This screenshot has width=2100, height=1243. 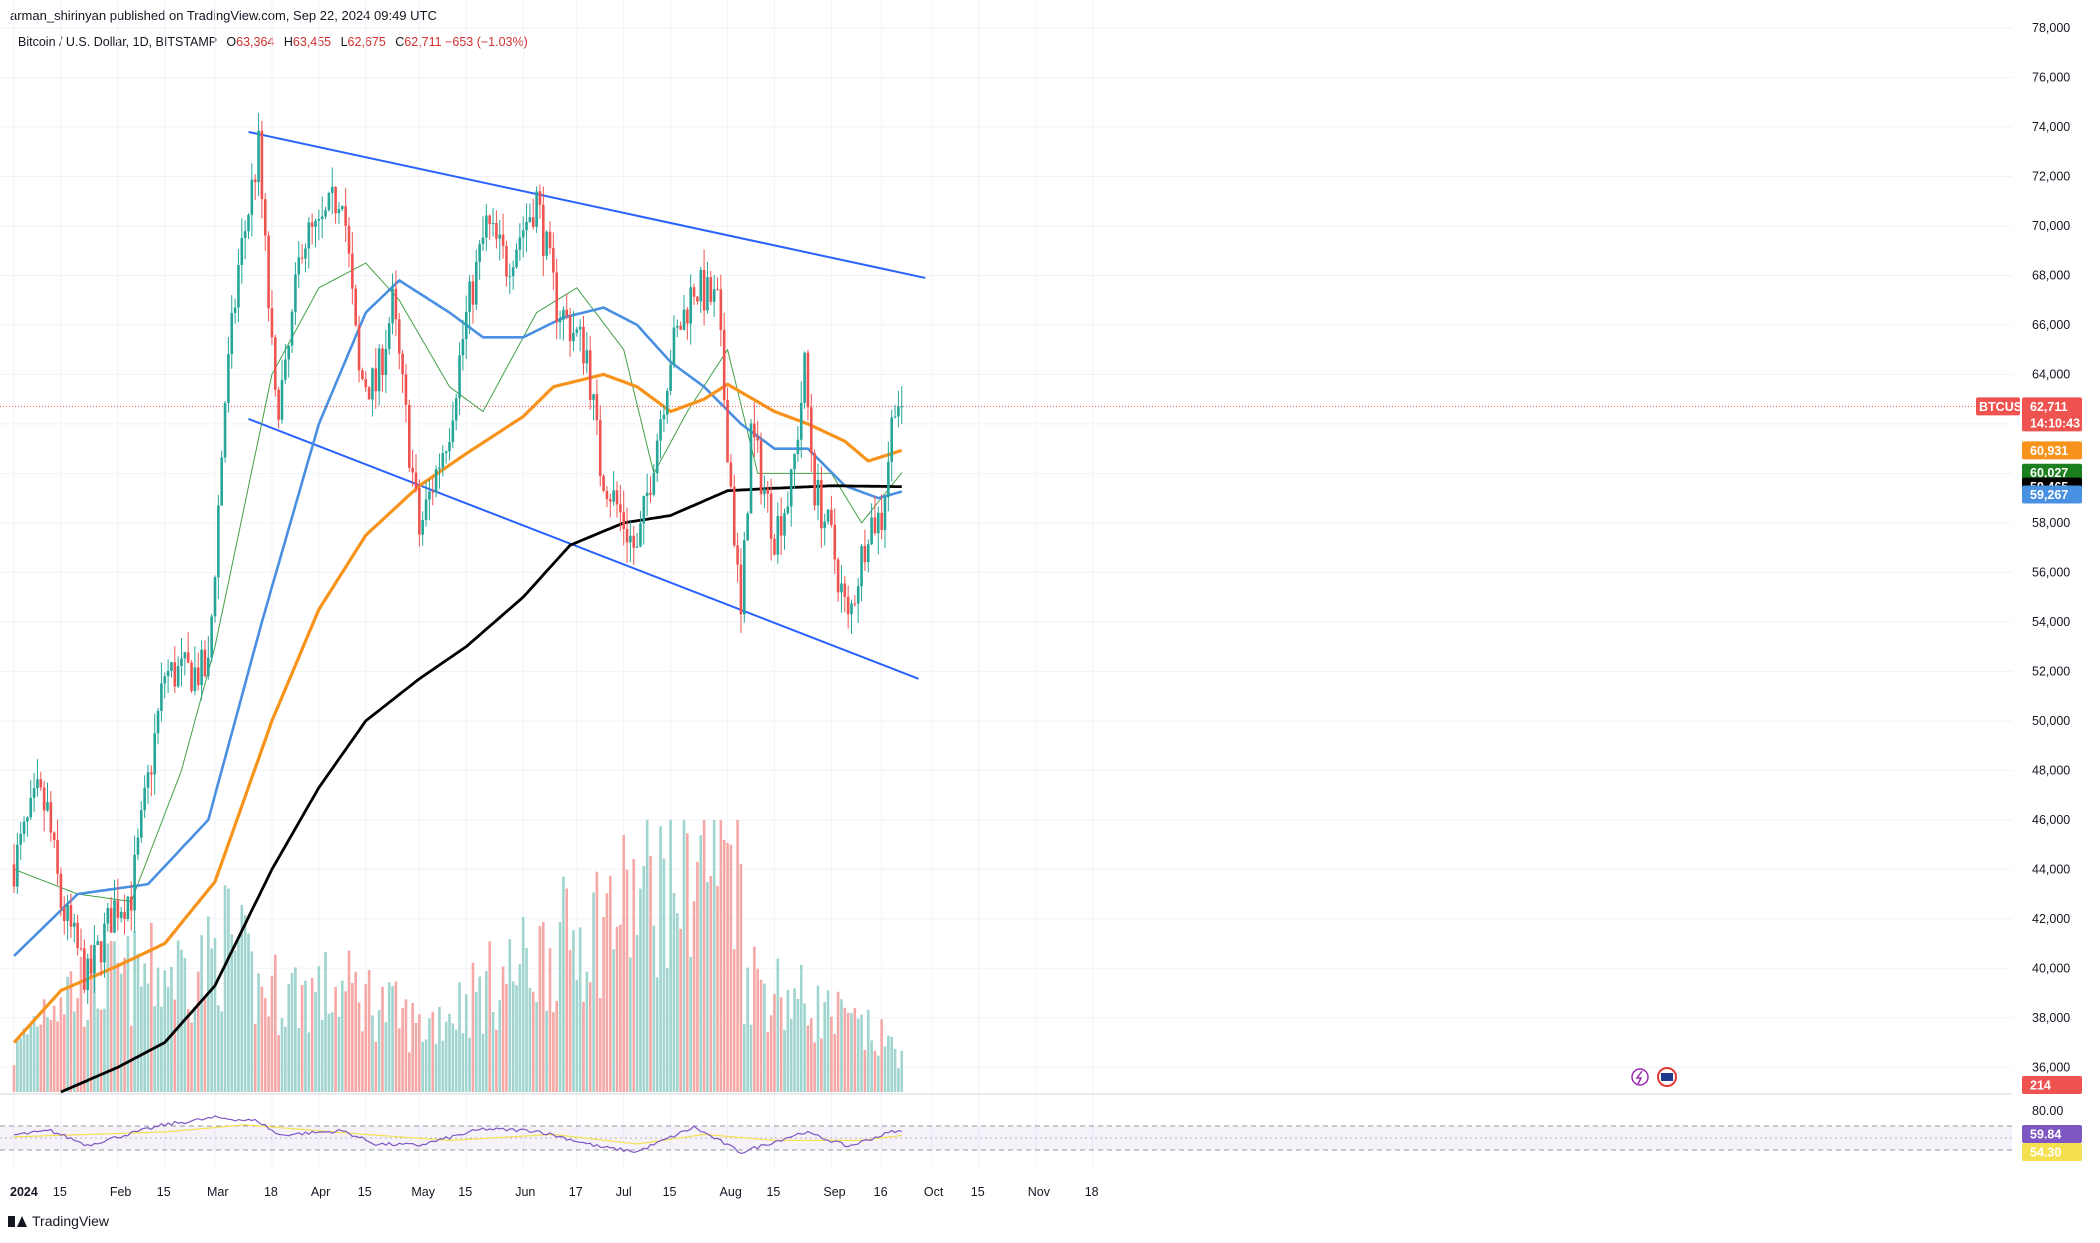 I want to click on price-tick-label: 70,000, so click(x=2051, y=226).